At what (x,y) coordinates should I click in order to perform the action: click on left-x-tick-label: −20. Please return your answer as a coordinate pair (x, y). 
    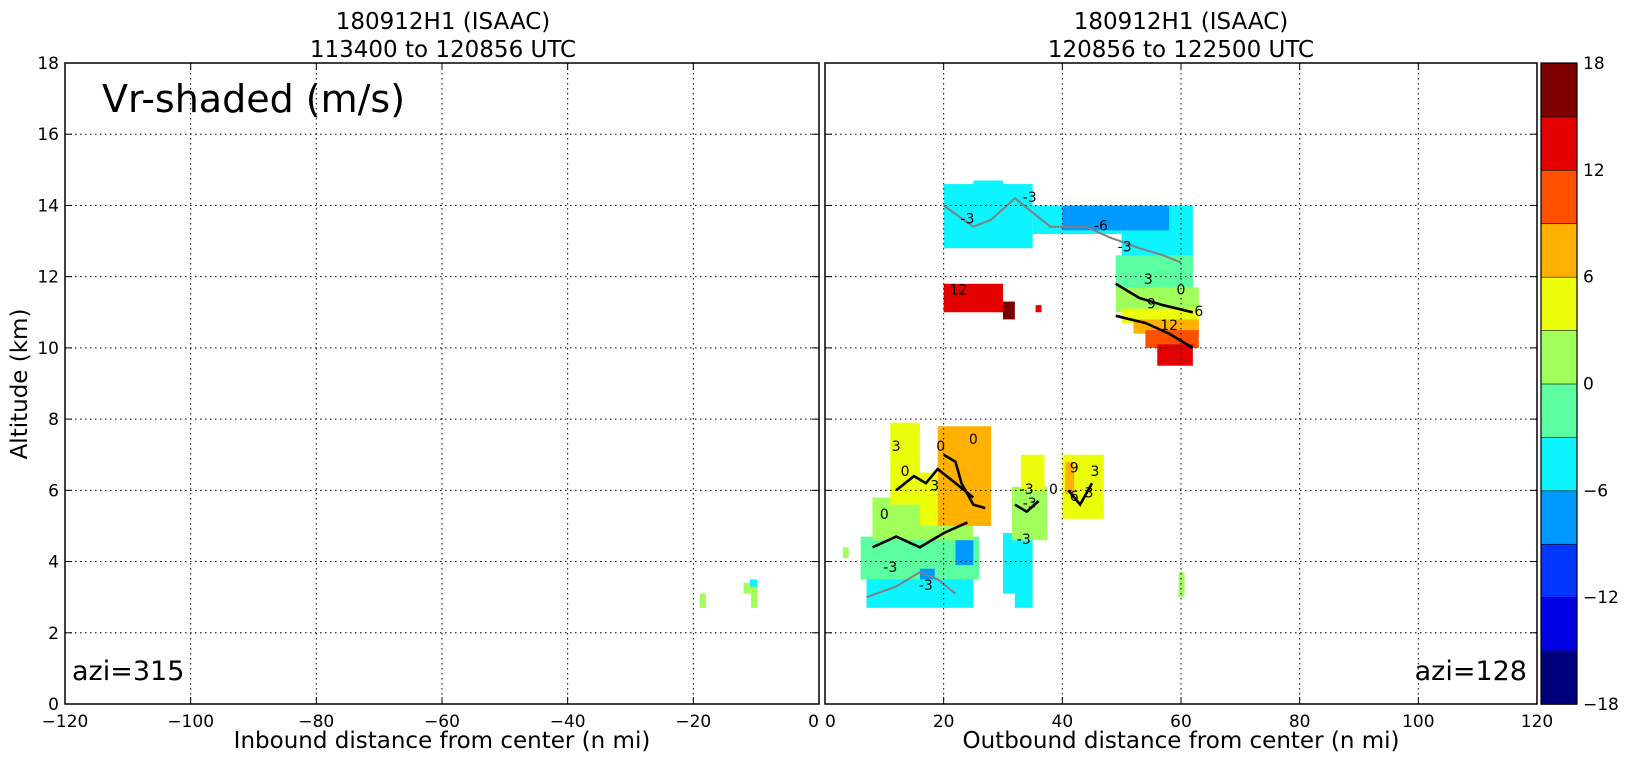
    Looking at the image, I should click on (693, 722).